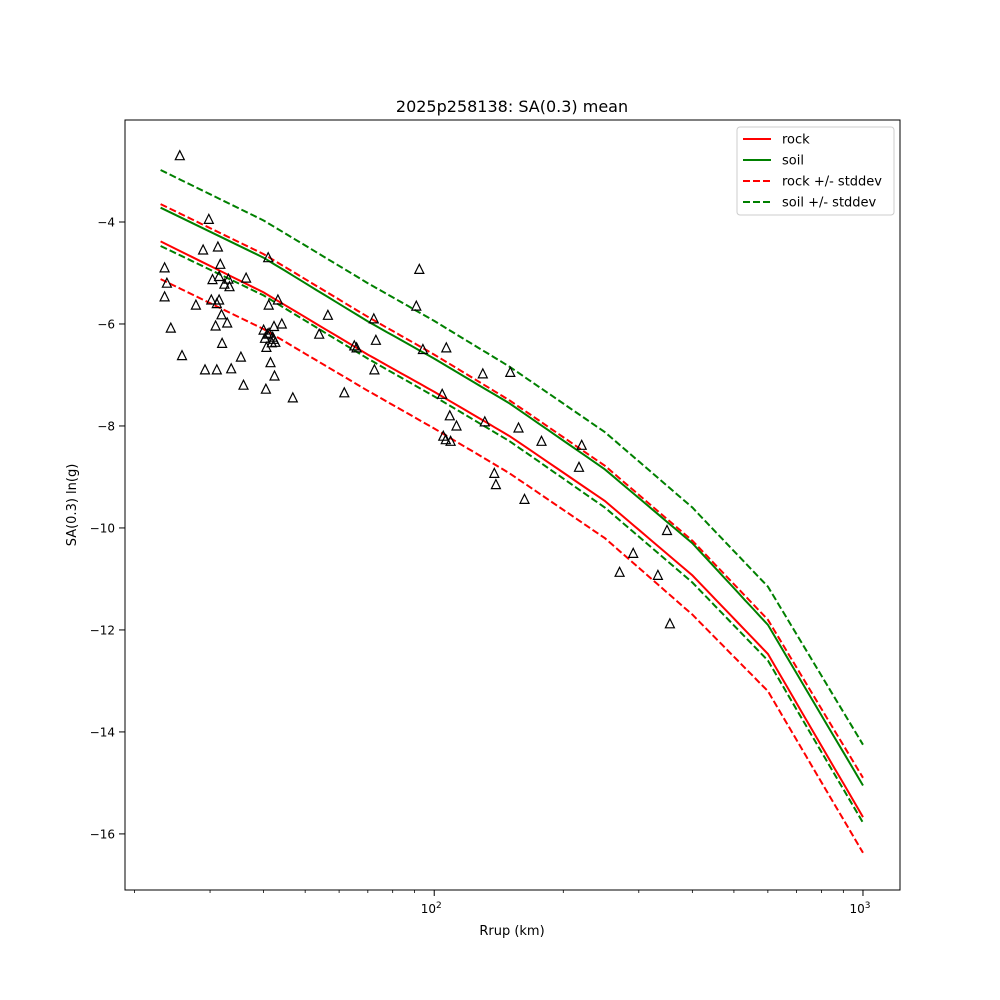 The image size is (1000, 1000). Describe the element at coordinates (832, 182) in the screenshot. I see `legend-label: rock +/- stddev` at that location.